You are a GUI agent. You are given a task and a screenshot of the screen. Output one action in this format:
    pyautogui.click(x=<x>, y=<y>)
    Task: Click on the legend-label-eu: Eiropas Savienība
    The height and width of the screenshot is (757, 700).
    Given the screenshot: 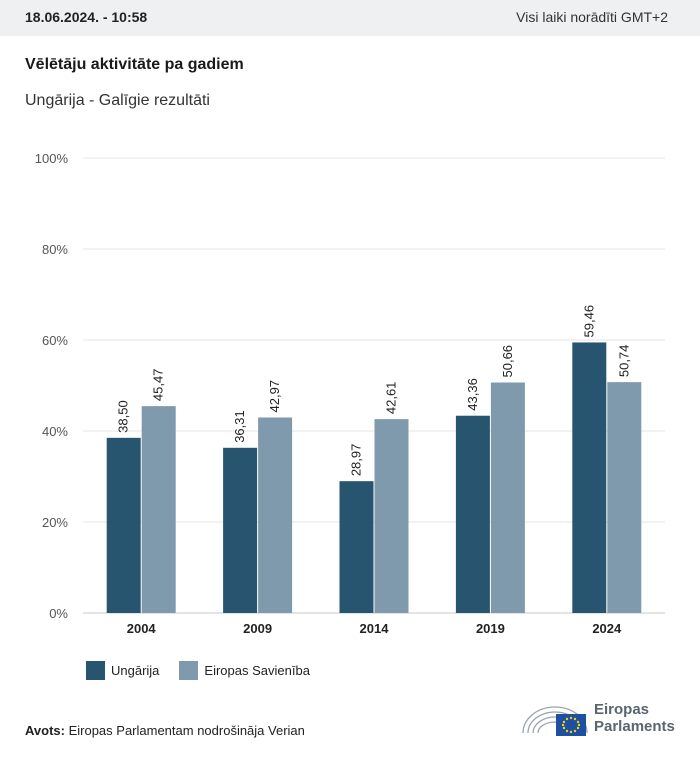 What is the action you would take?
    pyautogui.click(x=257, y=670)
    